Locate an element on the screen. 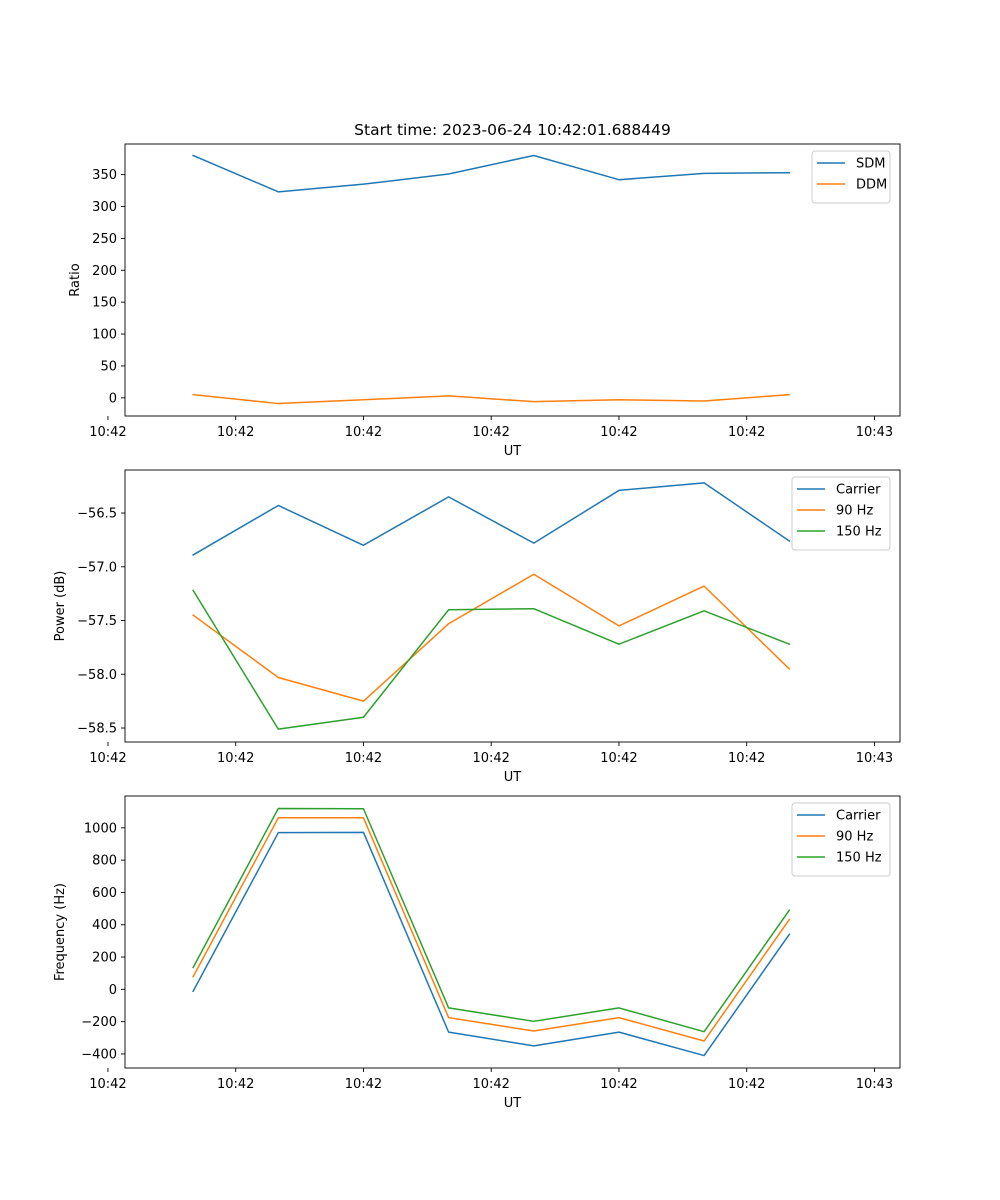  frequency-y-tick-label: 600 is located at coordinates (104, 893).